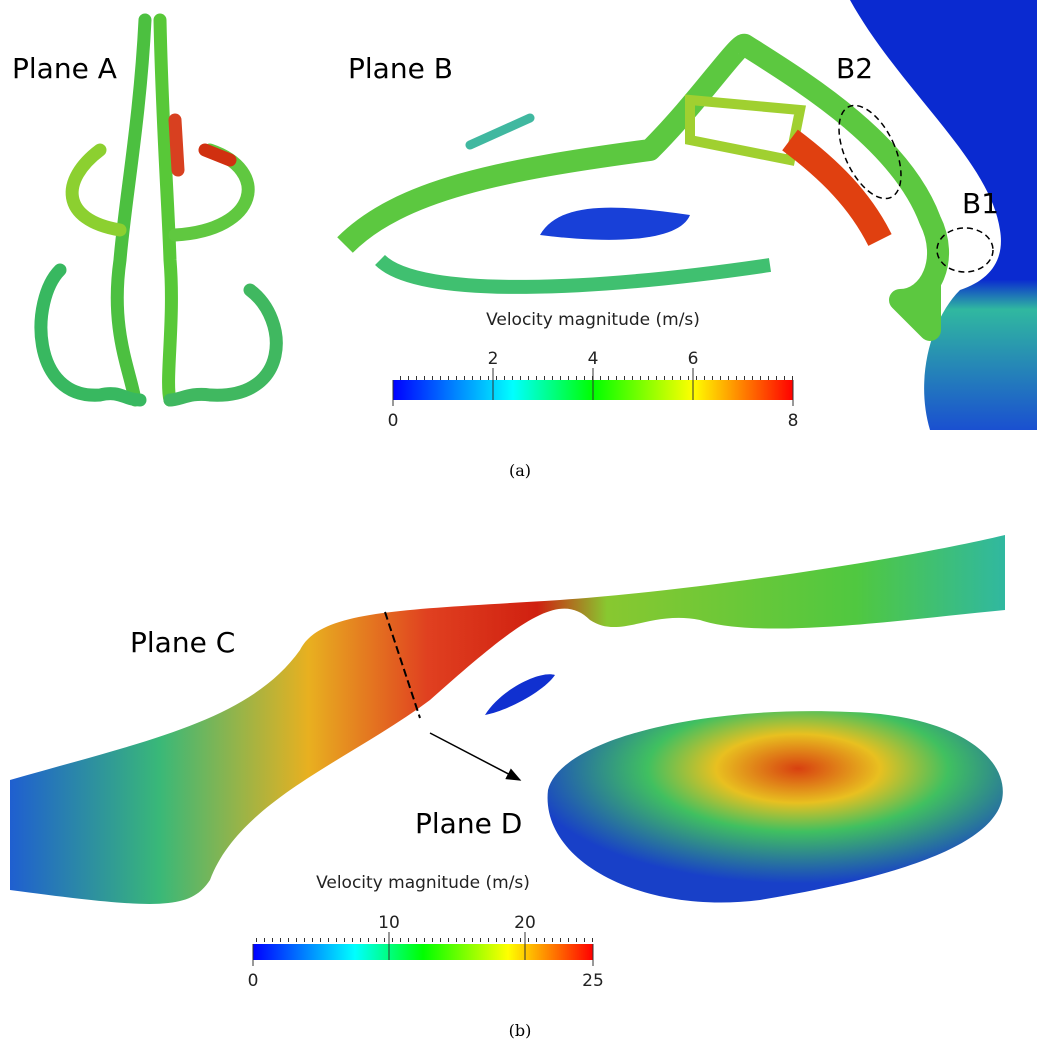  Describe the element at coordinates (423, 941) in the screenshot. I see `colorbar-minor-ticks` at that location.